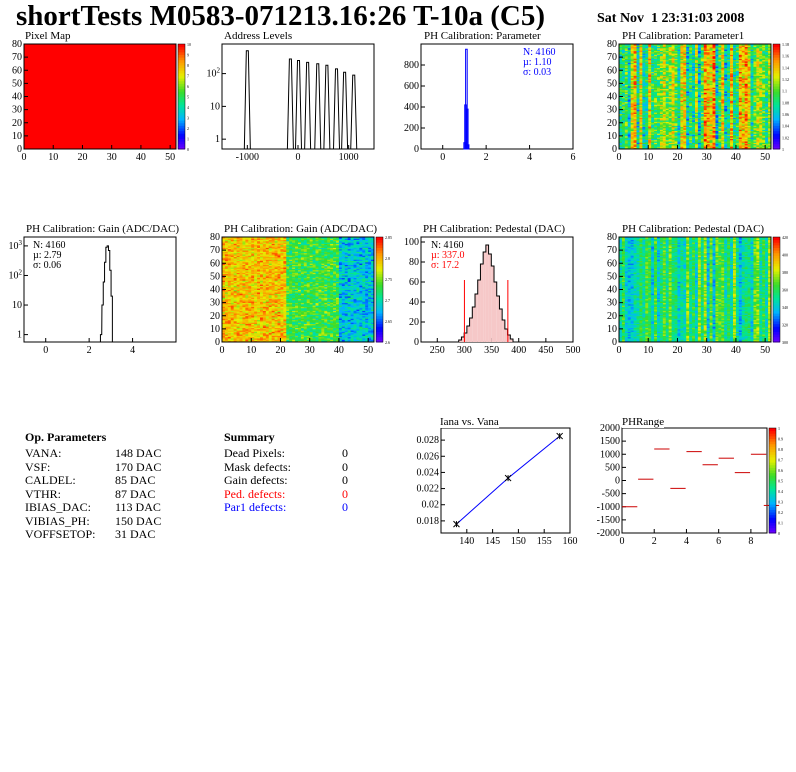 Image resolution: width=796 pixels, height=772 pixels. What do you see at coordinates (290, 104) in the screenshot?
I see `address-peak` at bounding box center [290, 104].